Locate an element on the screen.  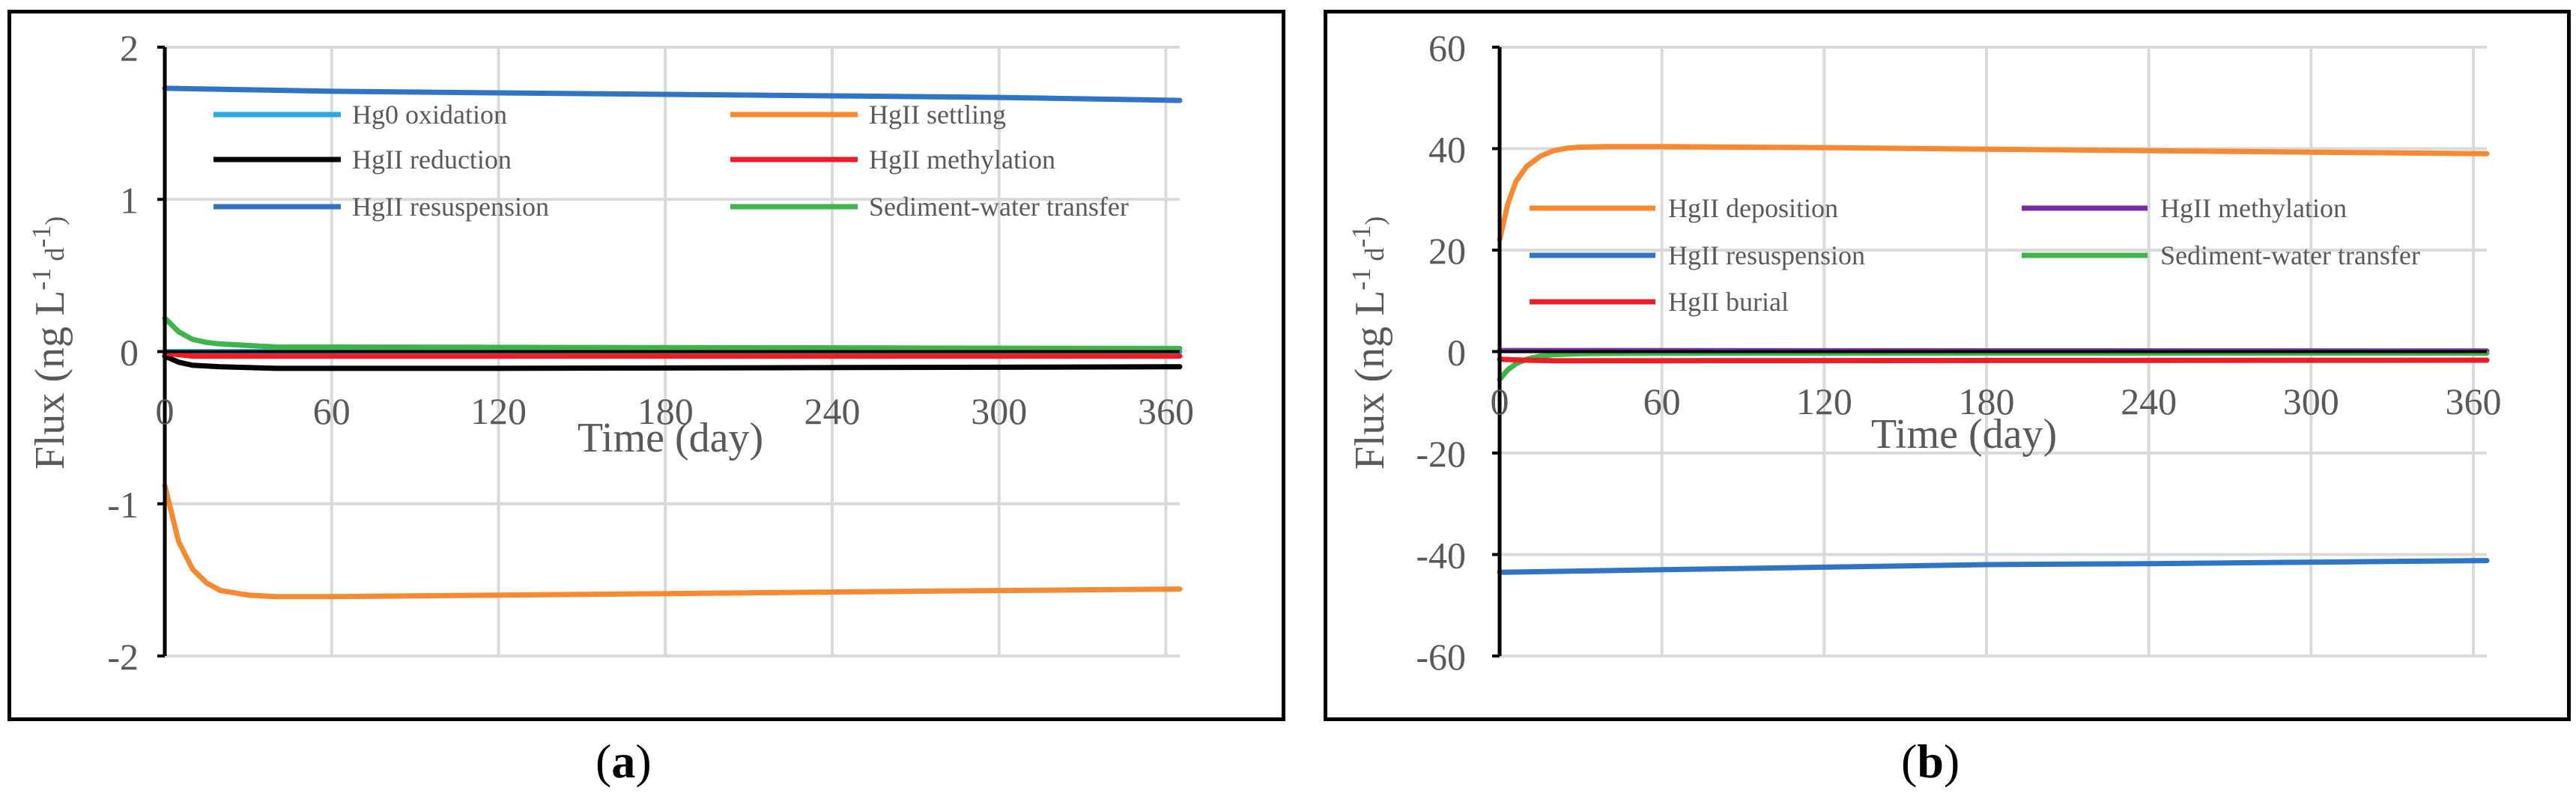
y-tick-label: -20 is located at coordinates (1441, 454).